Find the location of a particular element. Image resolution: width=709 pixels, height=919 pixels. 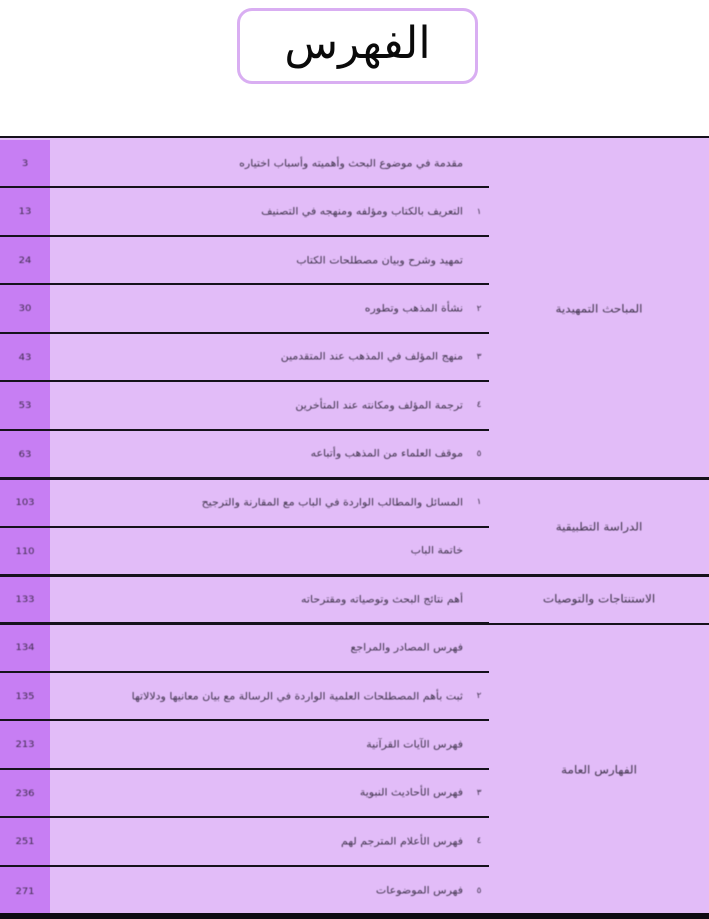

toc-row: 133 أهم نتائج البحث وتوصياته ومقترحاته is located at coordinates (244, 600).